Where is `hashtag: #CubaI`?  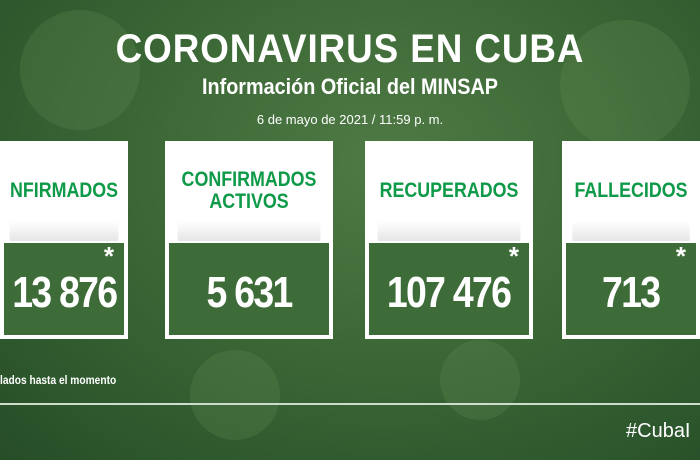
hashtag: #CubaI is located at coordinates (658, 431).